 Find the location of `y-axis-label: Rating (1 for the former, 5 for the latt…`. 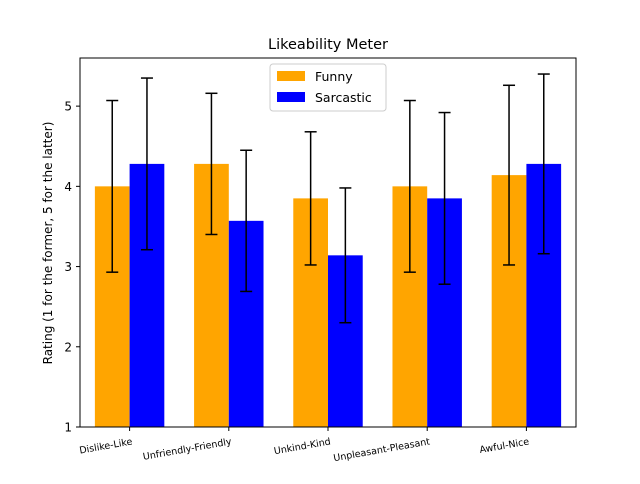

y-axis-label: Rating (1 for the former, 5 for the latt… is located at coordinates (48, 243).